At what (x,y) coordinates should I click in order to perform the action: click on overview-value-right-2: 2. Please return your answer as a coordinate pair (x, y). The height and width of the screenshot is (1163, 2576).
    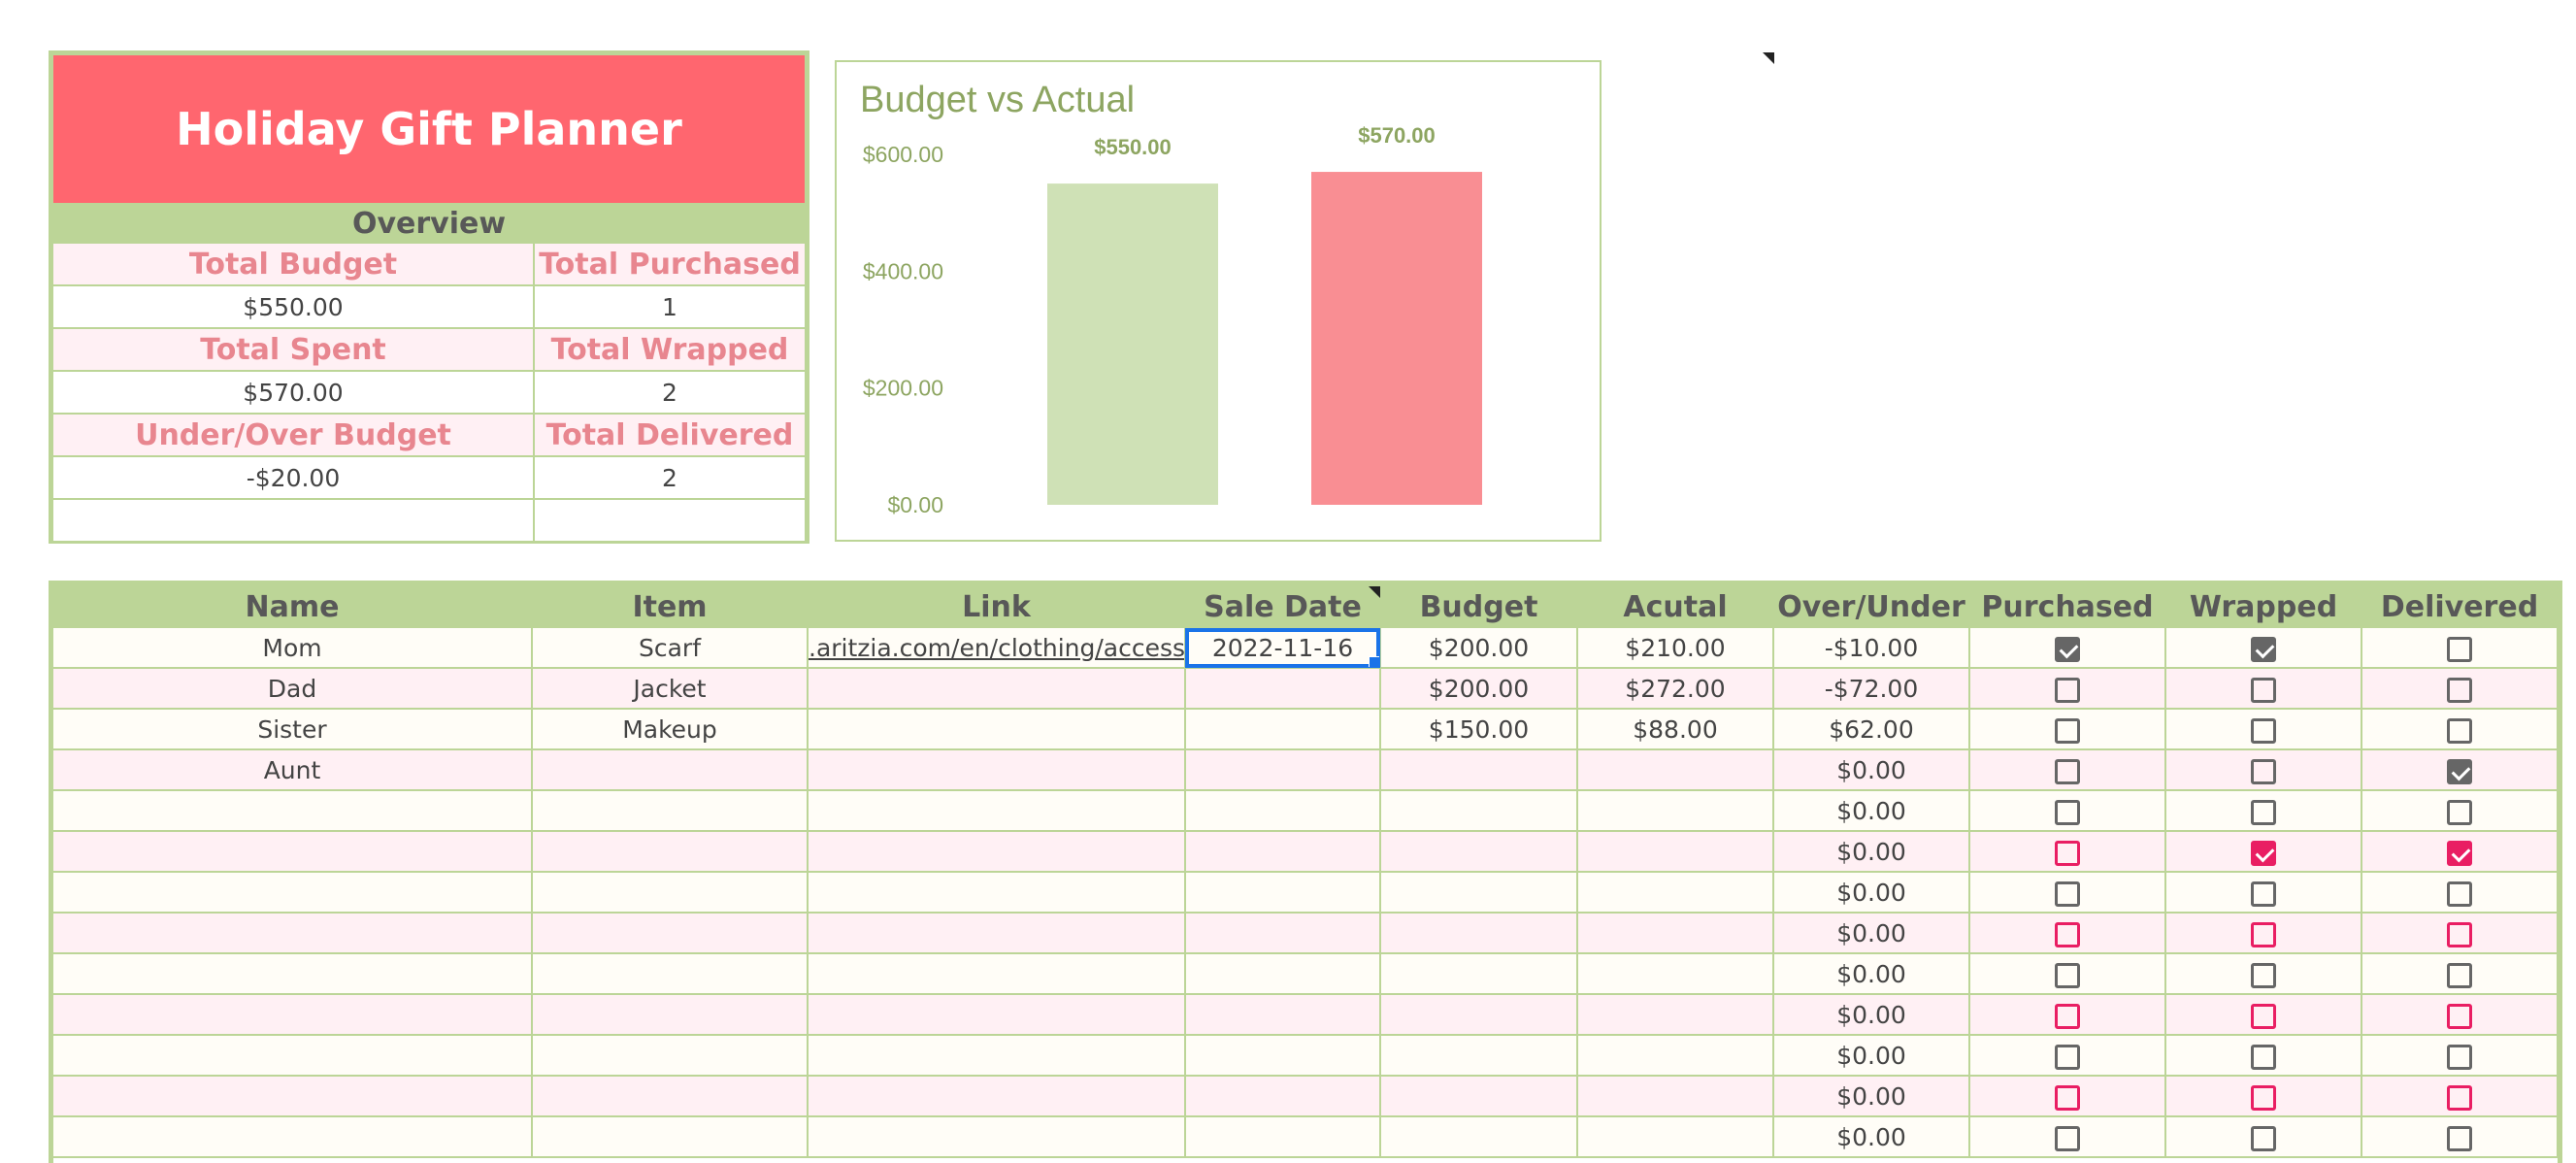
    Looking at the image, I should click on (670, 478).